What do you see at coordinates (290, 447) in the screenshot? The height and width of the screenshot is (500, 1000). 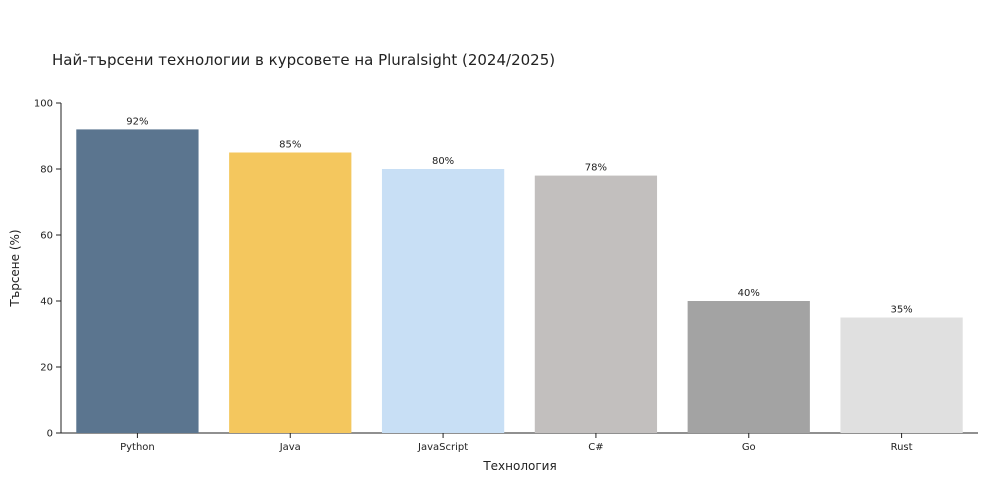 I see `x-tick-label: Java` at bounding box center [290, 447].